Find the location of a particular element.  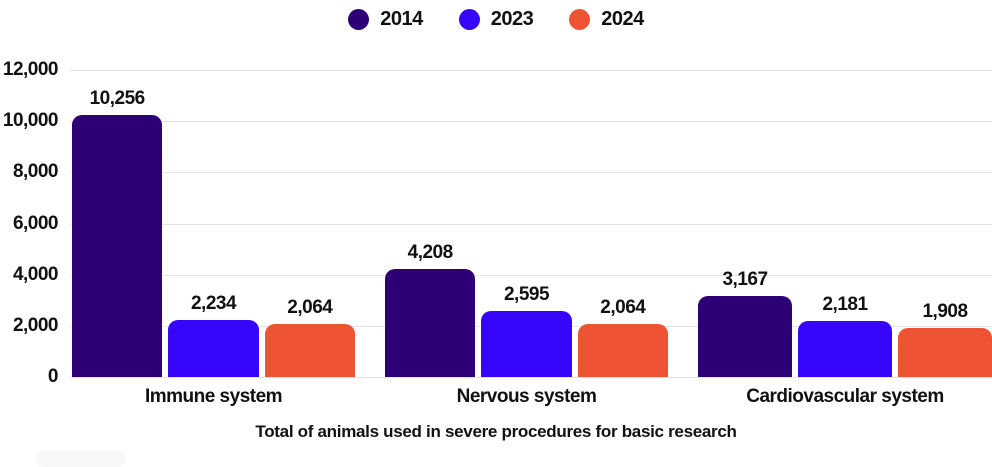

category-label: Cardiovascular system is located at coordinates (845, 396).